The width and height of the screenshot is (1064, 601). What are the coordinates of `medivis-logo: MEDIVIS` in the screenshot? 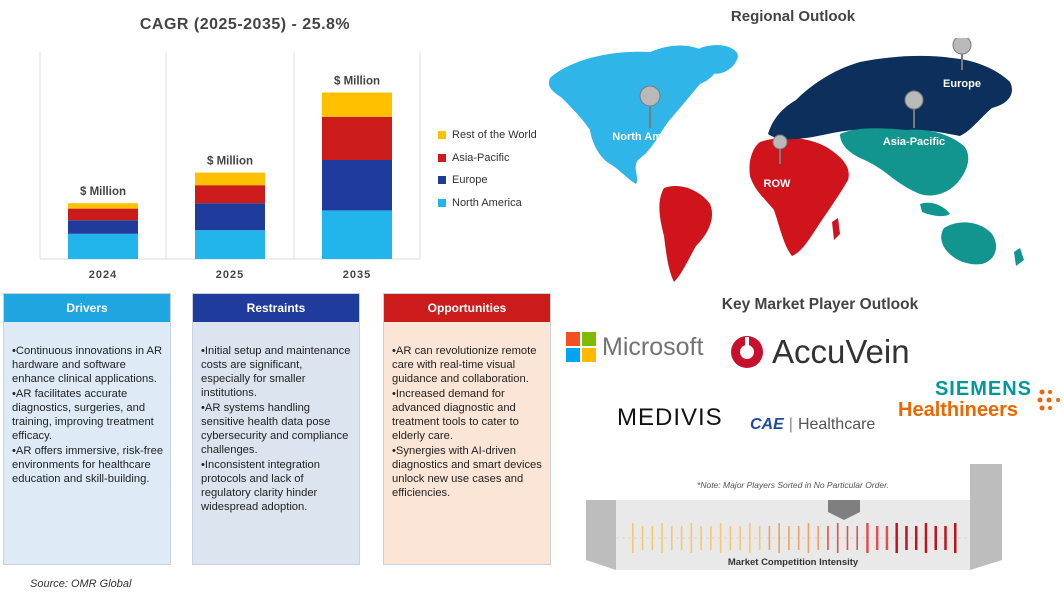 It's located at (670, 417).